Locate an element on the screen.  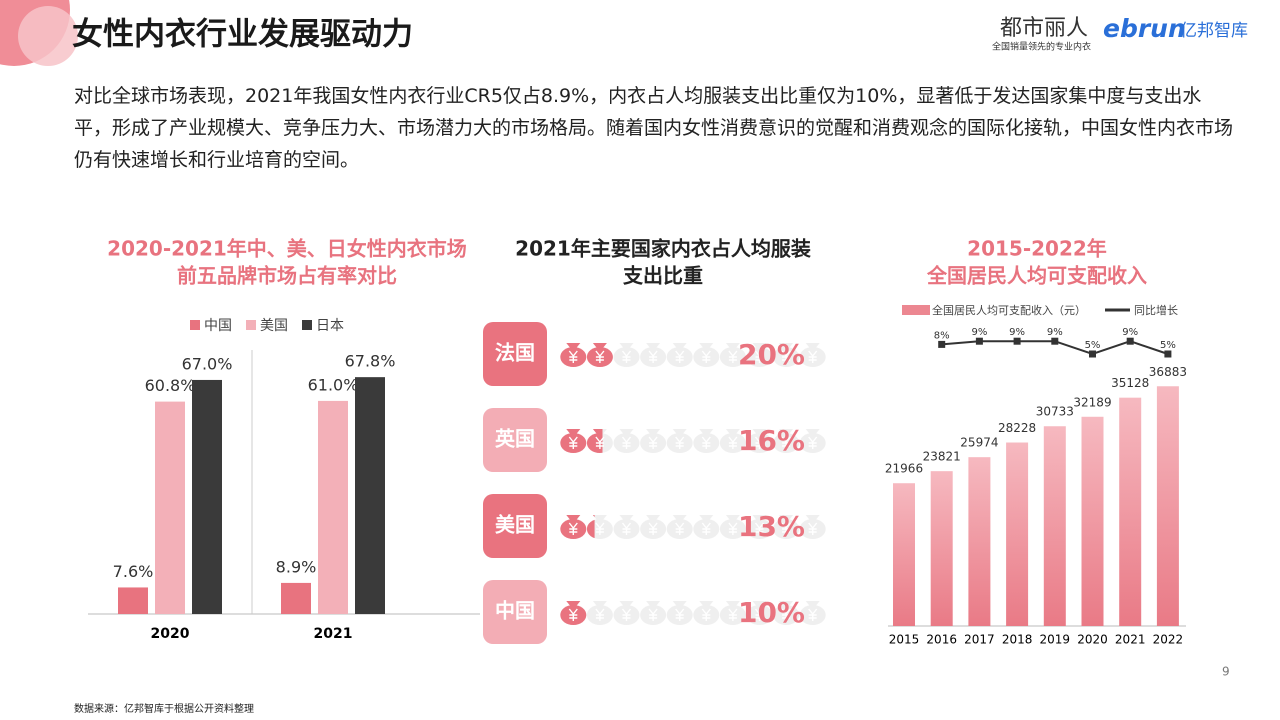
value-label: 23821 is located at coordinates (942, 457).